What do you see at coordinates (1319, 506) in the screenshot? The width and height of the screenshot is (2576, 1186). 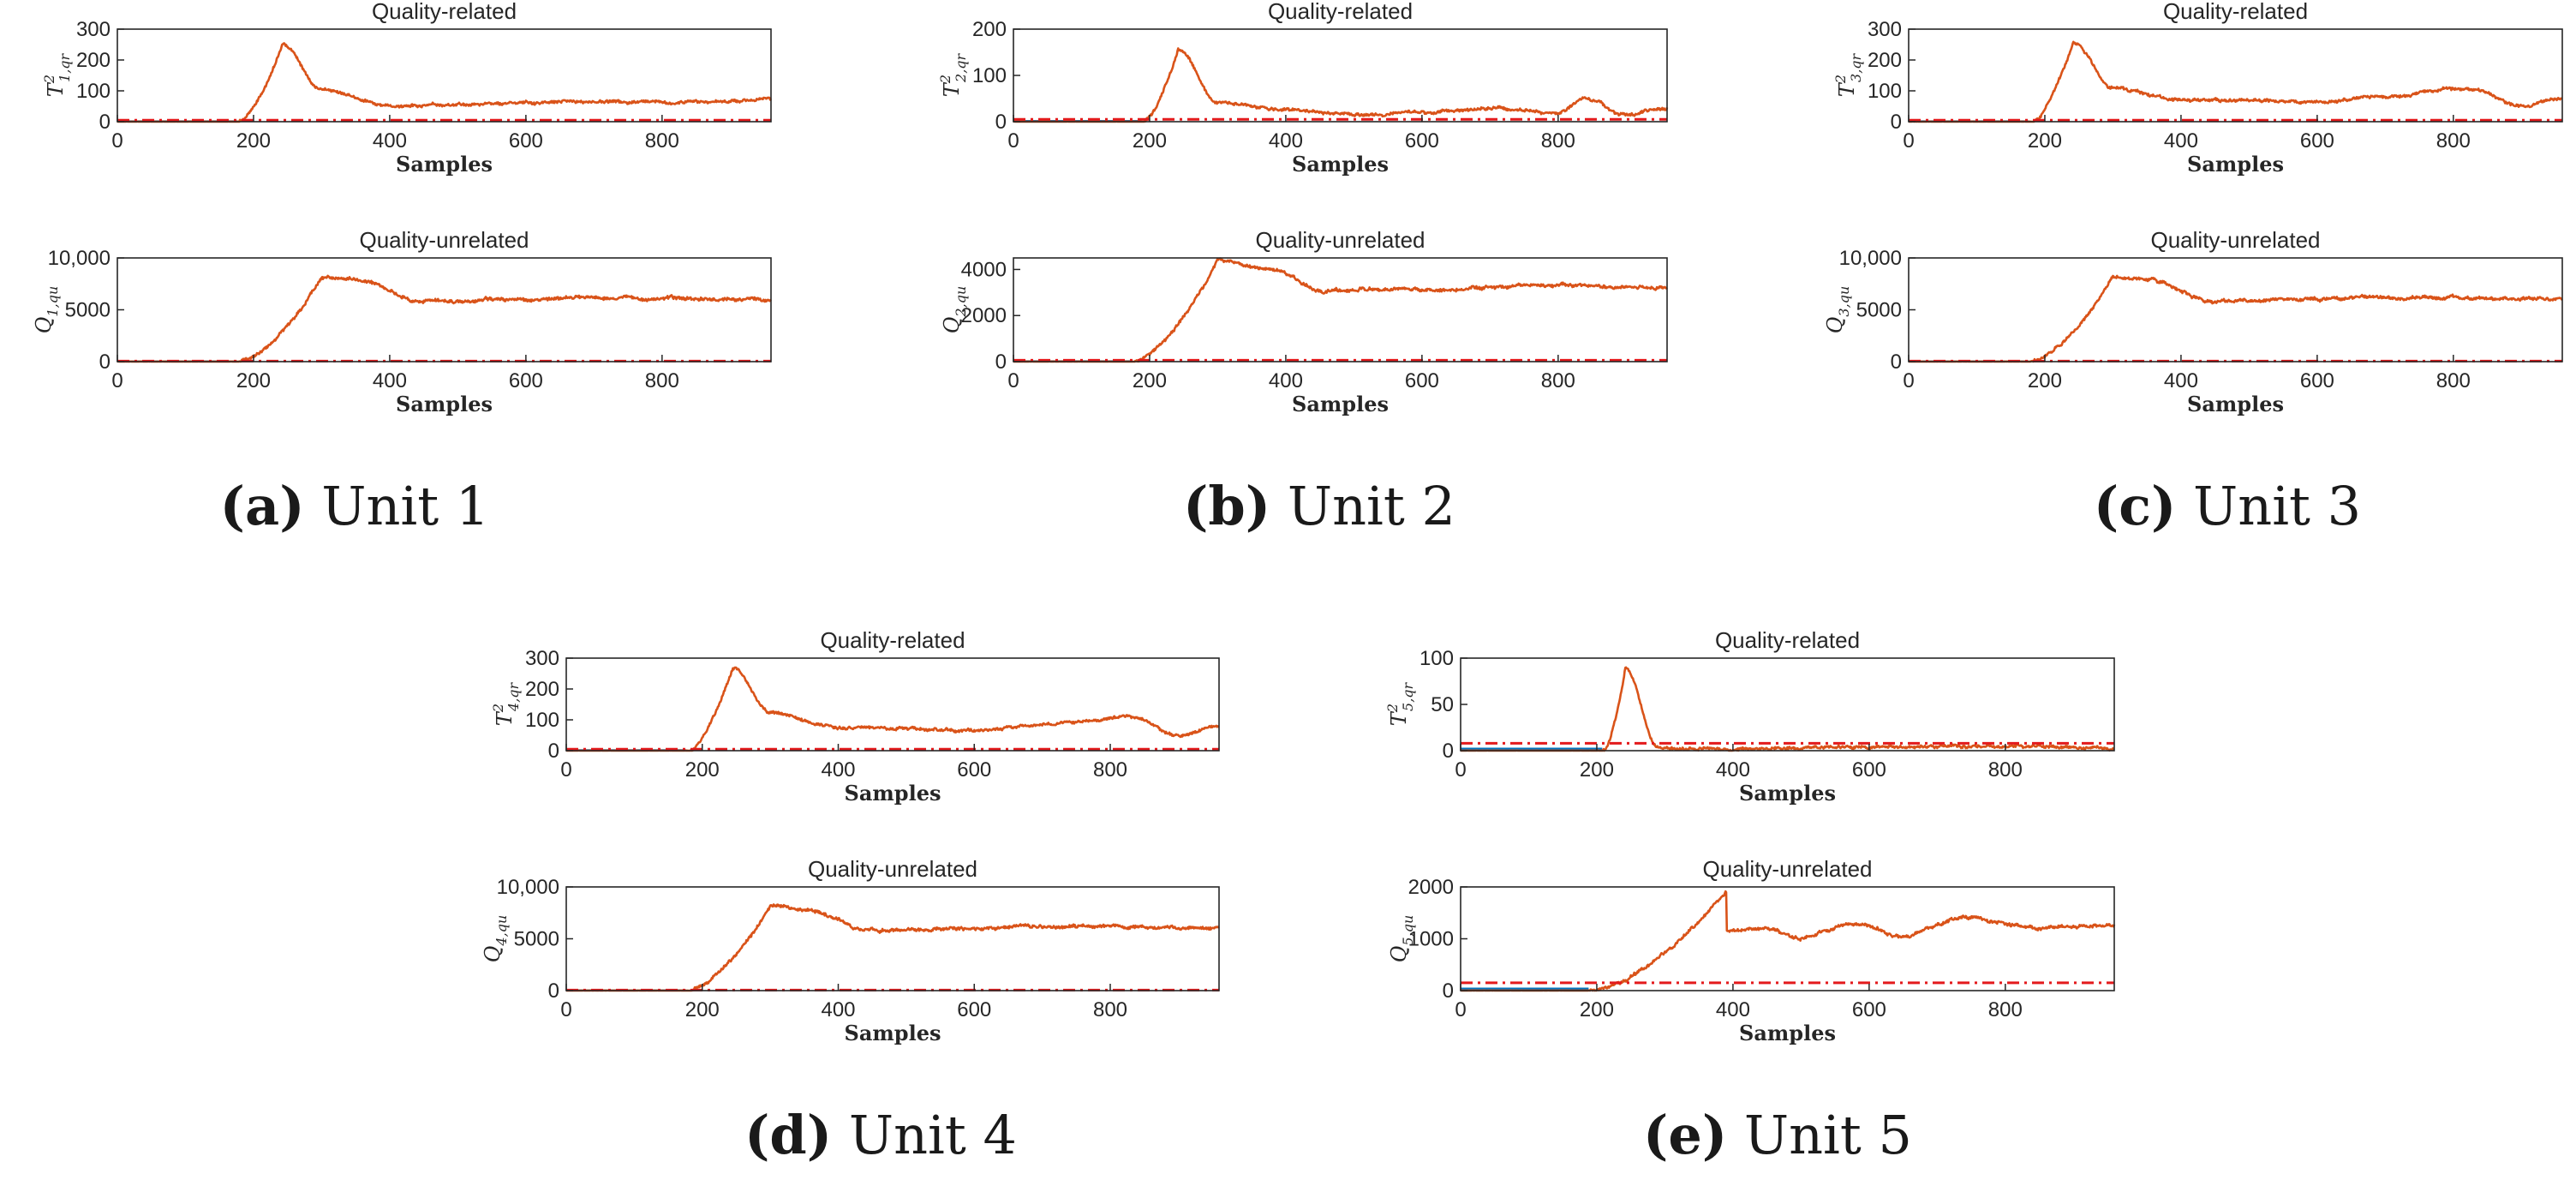 I see `caption-b: (b) Unit 2` at bounding box center [1319, 506].